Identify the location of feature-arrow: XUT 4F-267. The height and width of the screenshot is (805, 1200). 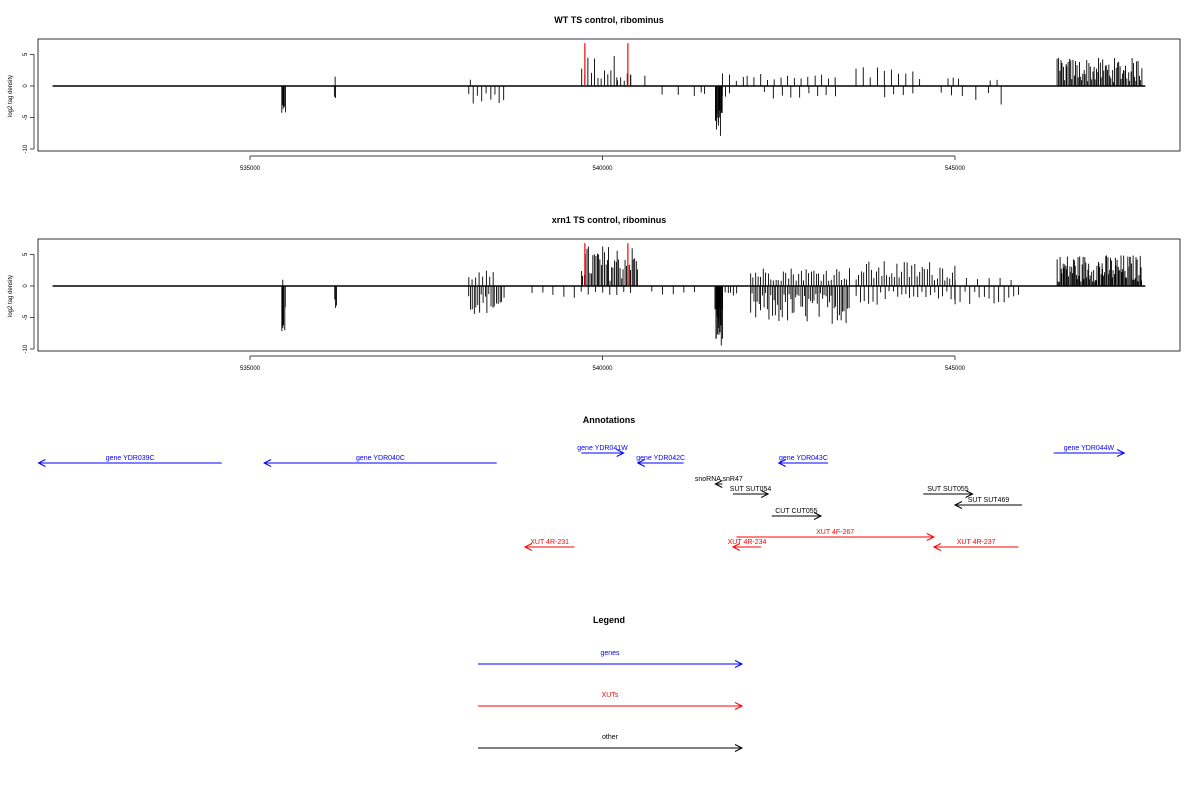
(835, 535).